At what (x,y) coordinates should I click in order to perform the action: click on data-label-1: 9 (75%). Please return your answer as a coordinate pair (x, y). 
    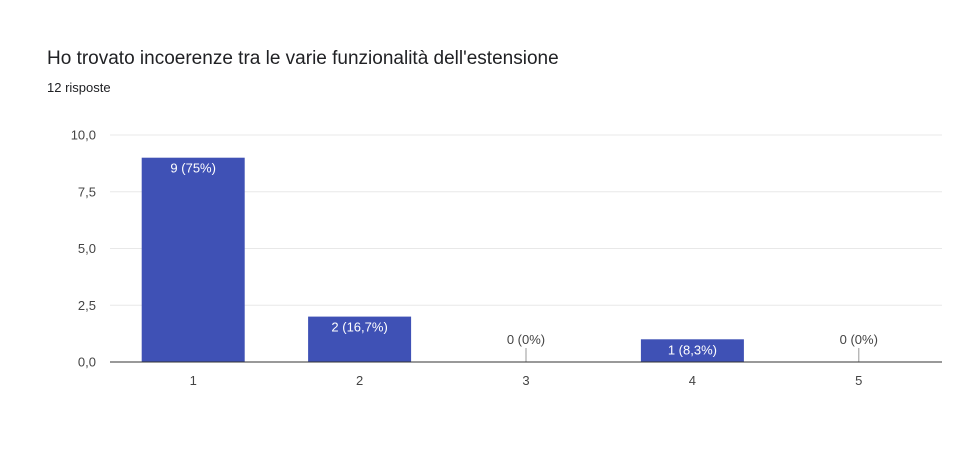
    Looking at the image, I should click on (193, 168).